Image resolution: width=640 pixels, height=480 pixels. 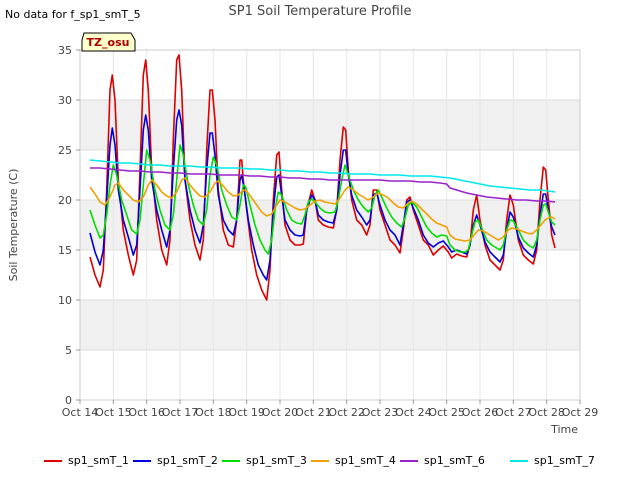 What do you see at coordinates (213, 412) in the screenshot?
I see `x-tick-label: Oct 18` at bounding box center [213, 412].